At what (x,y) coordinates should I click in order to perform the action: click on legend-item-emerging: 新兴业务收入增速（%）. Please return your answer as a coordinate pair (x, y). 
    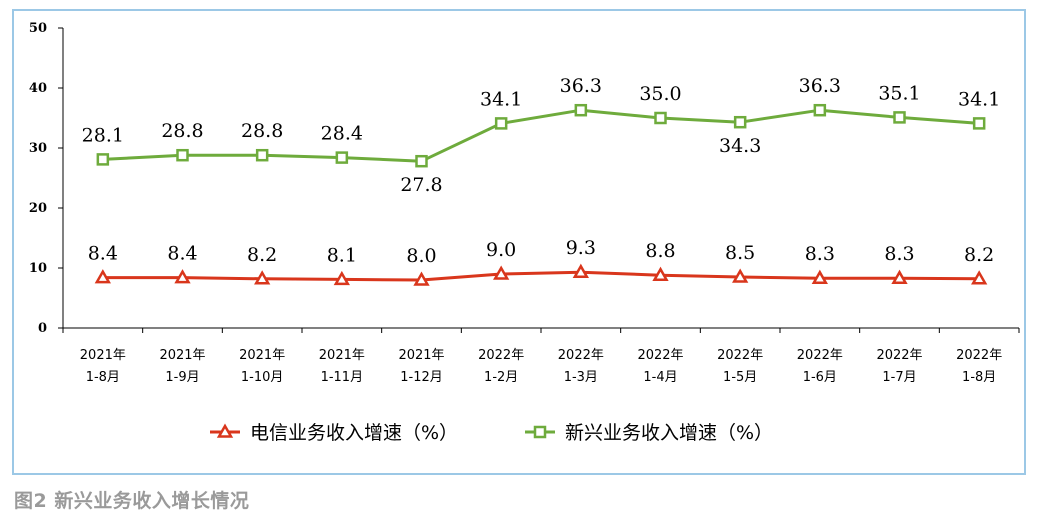
    Looking at the image, I should click on (649, 433).